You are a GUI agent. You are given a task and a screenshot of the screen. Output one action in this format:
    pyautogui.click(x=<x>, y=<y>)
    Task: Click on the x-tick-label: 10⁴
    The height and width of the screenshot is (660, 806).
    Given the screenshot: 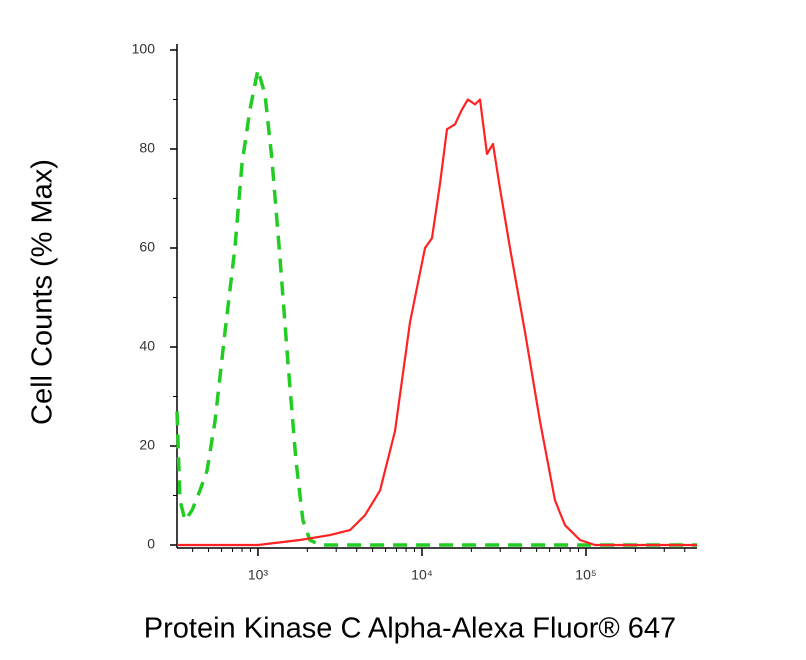 What is the action you would take?
    pyautogui.click(x=422, y=575)
    